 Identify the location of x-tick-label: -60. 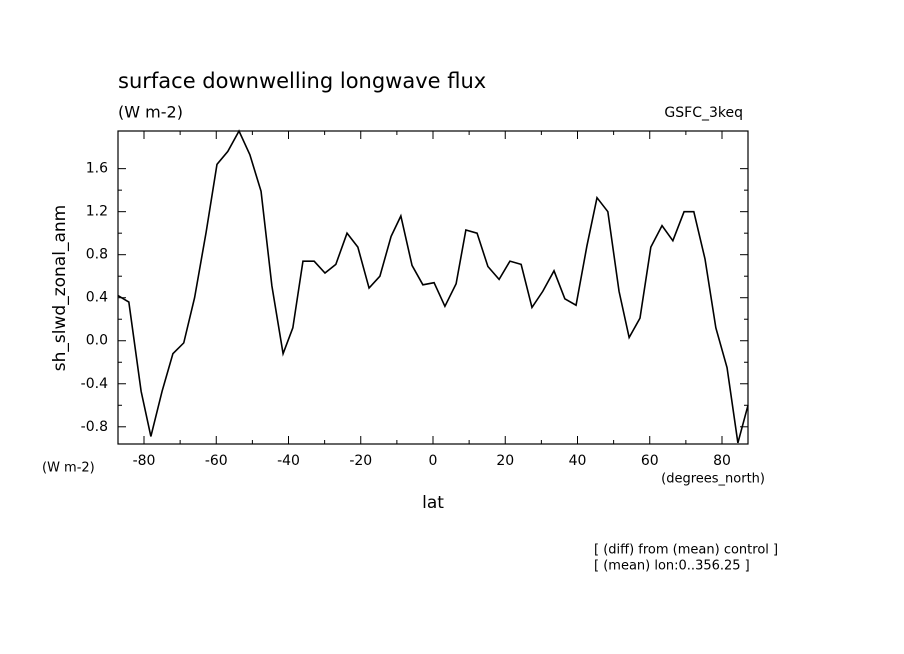
(216, 461).